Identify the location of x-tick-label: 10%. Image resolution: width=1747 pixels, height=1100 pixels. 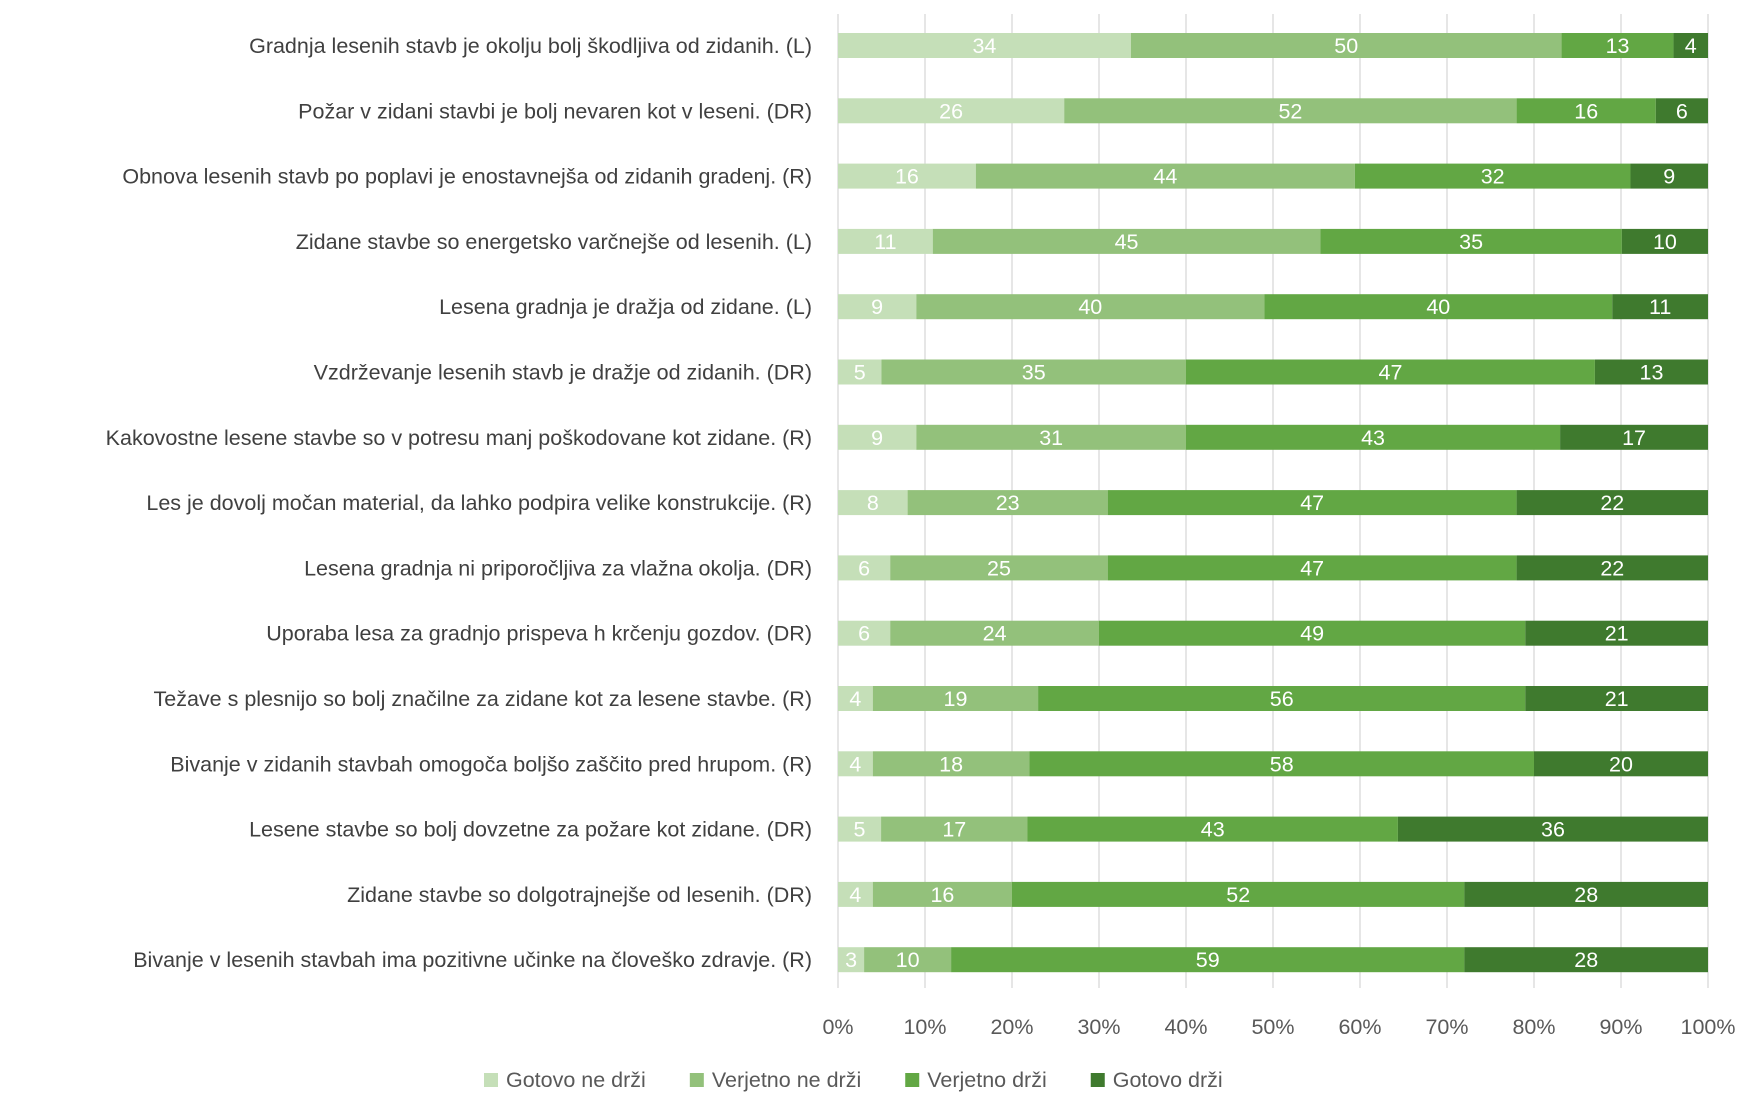
(924, 1027).